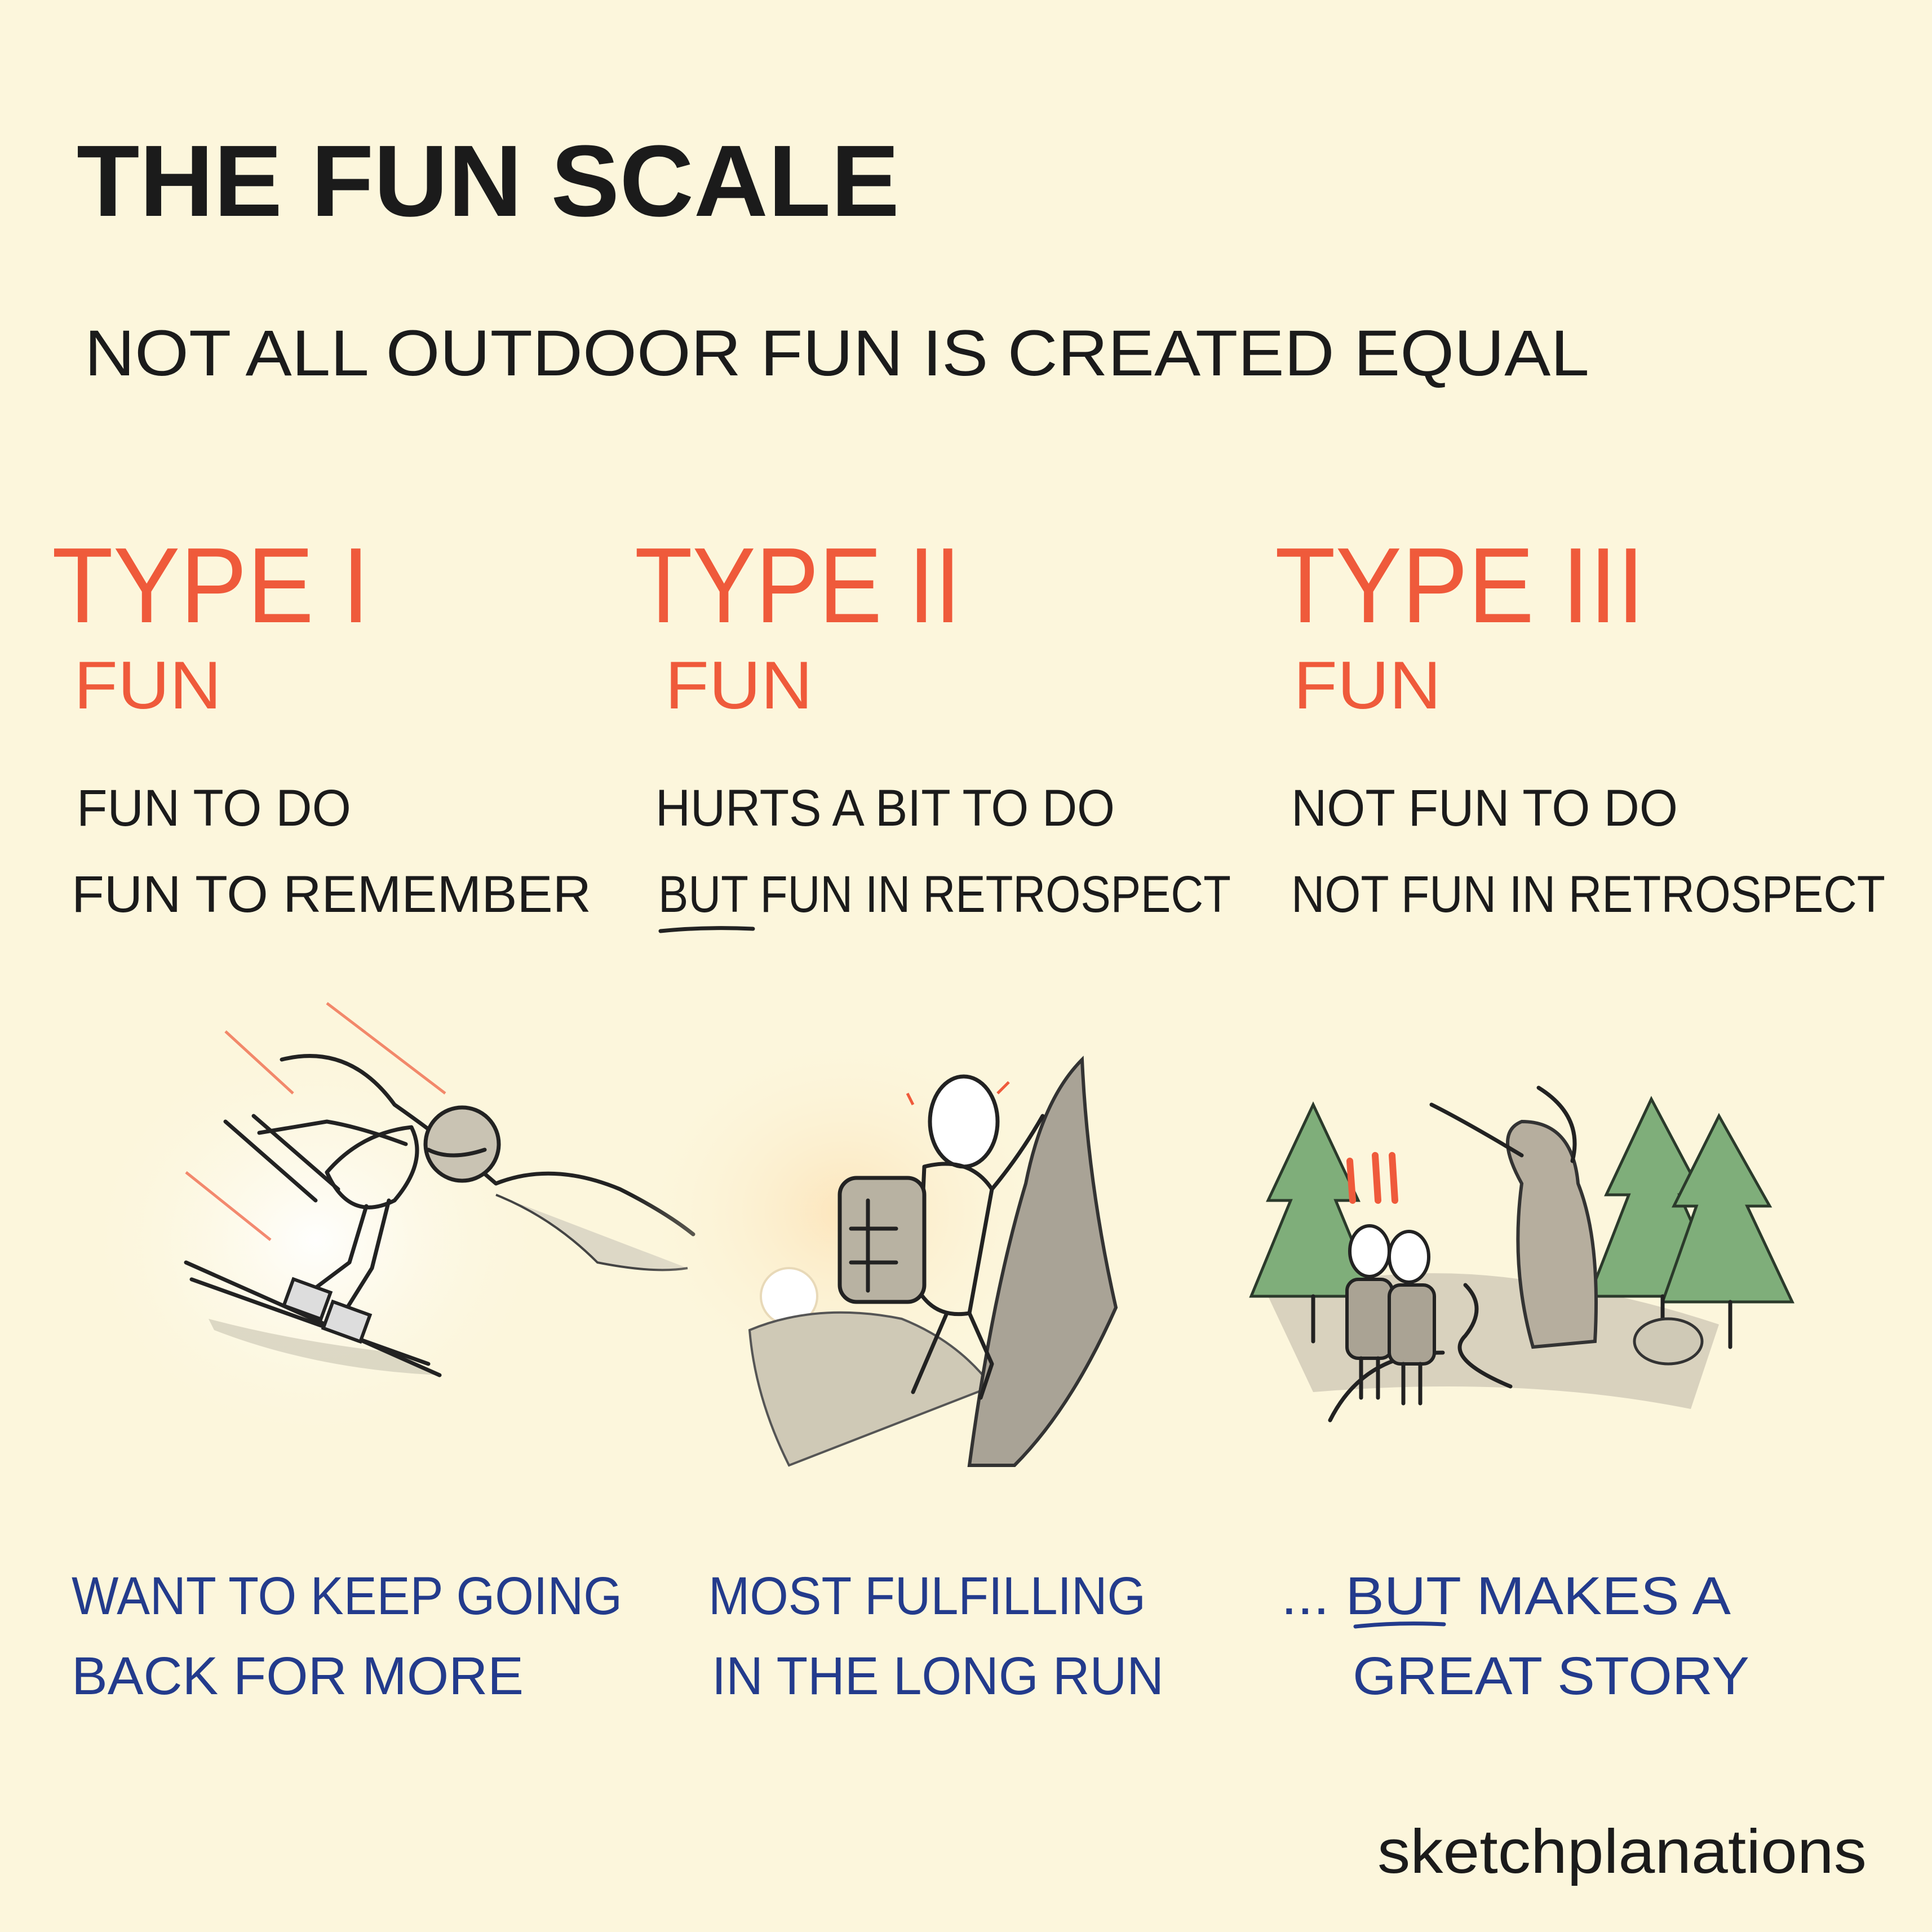 The width and height of the screenshot is (1932, 1932). I want to click on caption-line: BACK FOR MORE, so click(298, 1676).